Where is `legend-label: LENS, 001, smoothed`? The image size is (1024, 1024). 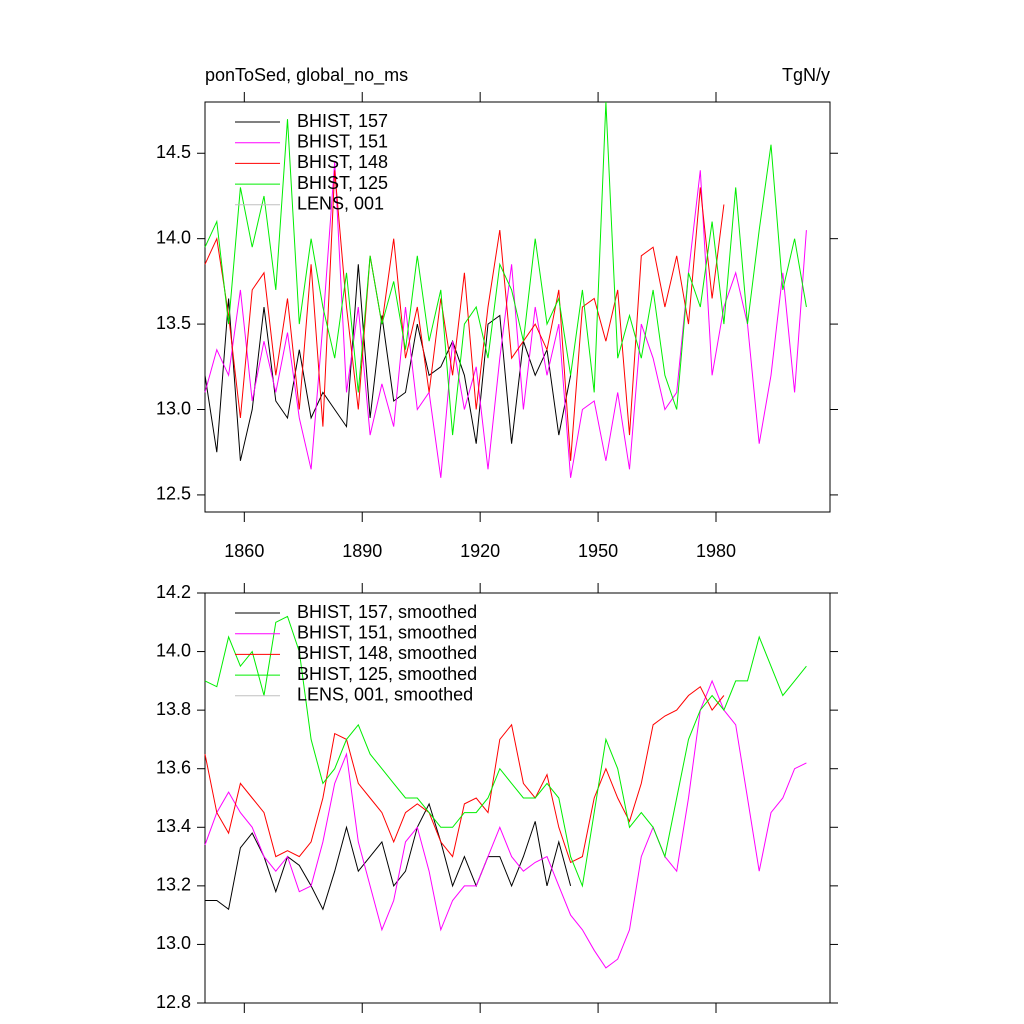 legend-label: LENS, 001, smoothed is located at coordinates (385, 695).